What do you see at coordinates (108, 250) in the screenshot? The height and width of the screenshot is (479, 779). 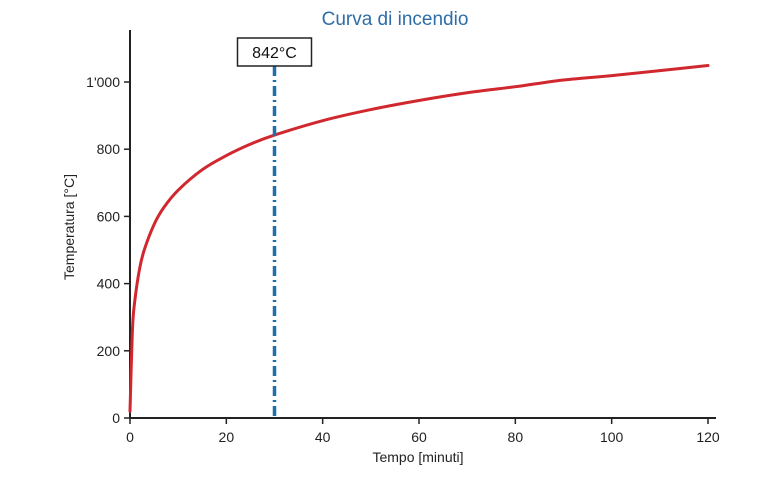 I see `y-ticks: 0 200 400 600 800 1'000` at bounding box center [108, 250].